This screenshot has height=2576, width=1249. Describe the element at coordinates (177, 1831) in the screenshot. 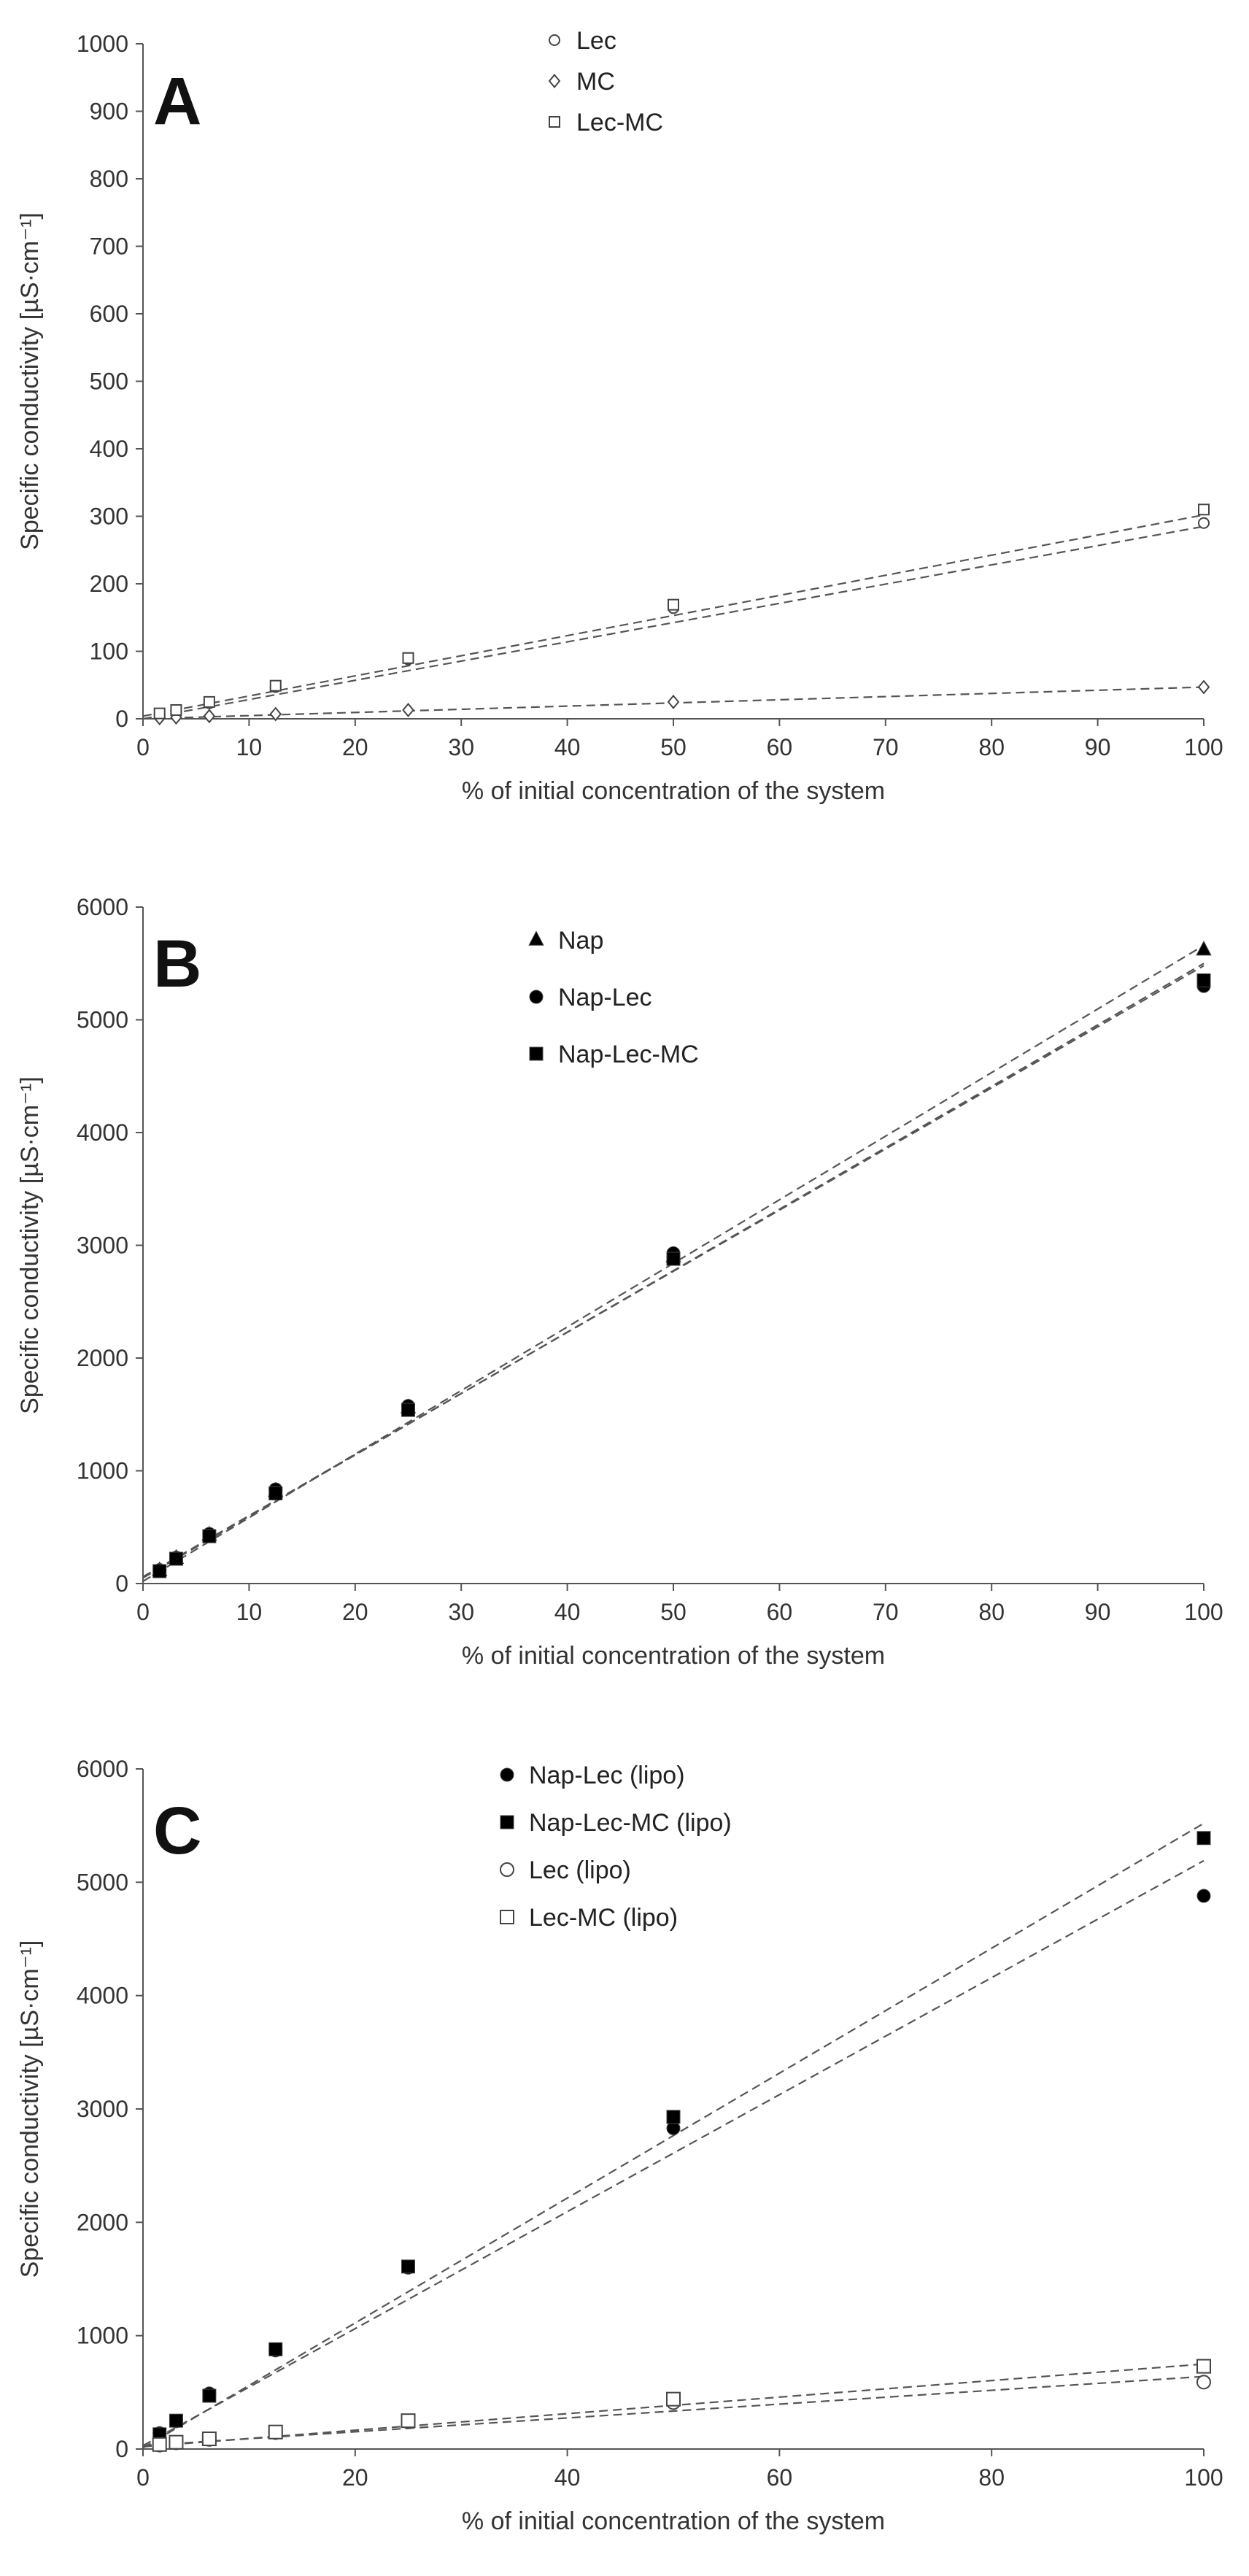

I see `panel-label: C` at that location.